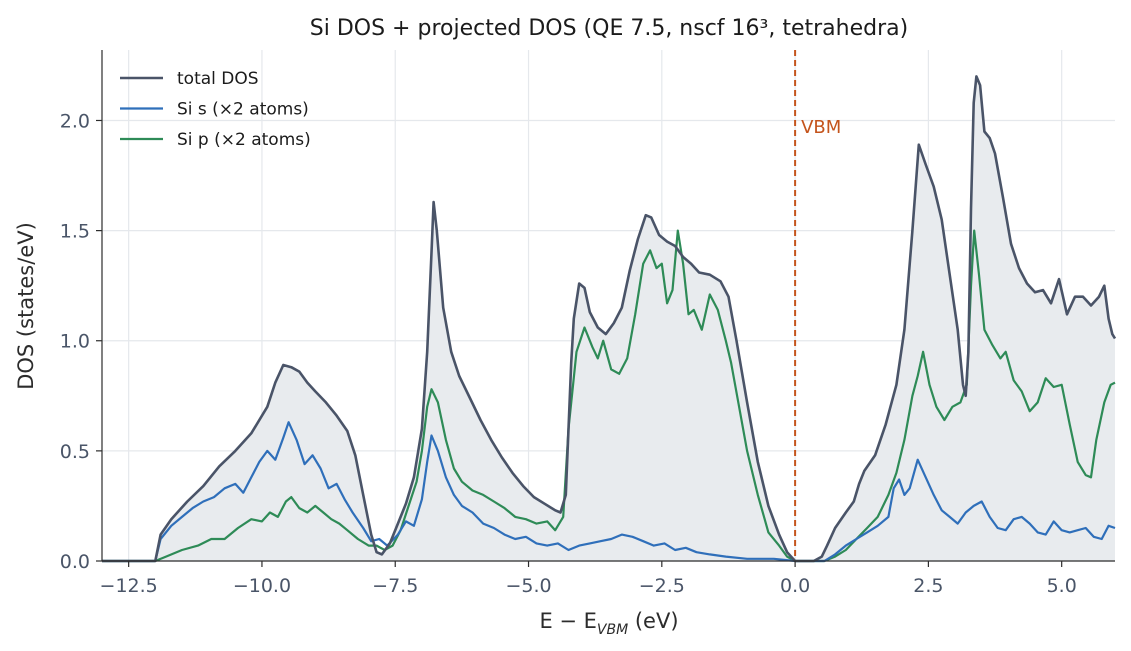  Describe the element at coordinates (26, 306) in the screenshot. I see `y-axis-label: DOS (states/eV)` at that location.